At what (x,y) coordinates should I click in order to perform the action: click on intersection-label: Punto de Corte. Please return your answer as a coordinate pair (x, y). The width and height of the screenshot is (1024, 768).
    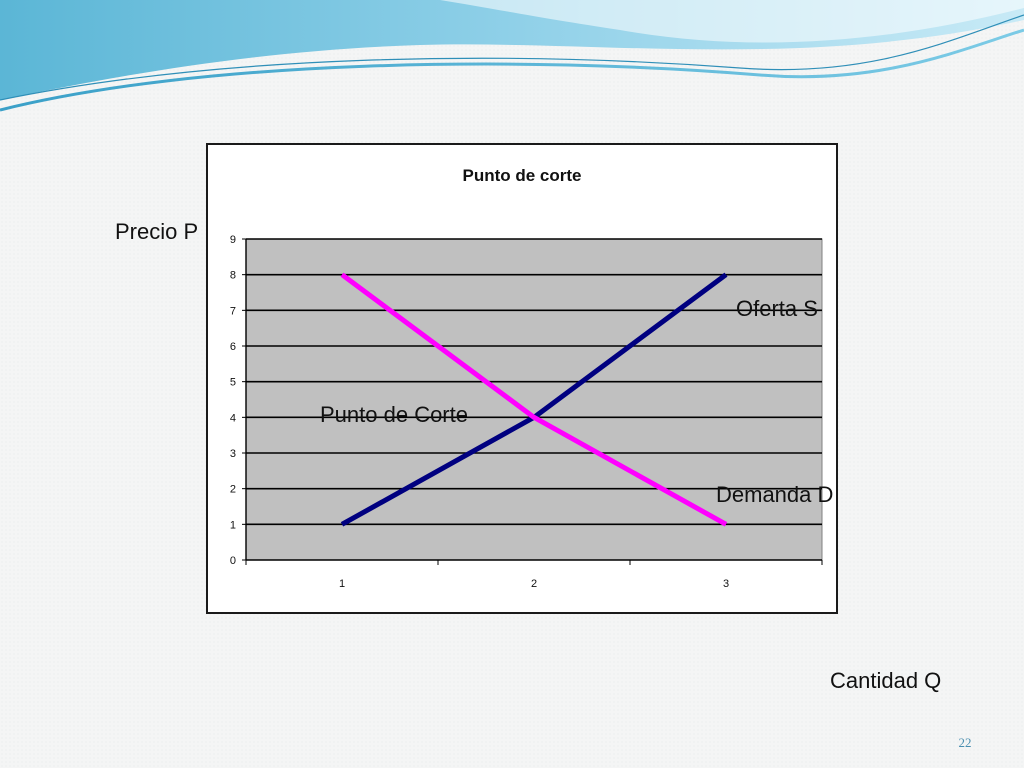
    Looking at the image, I should click on (394, 414).